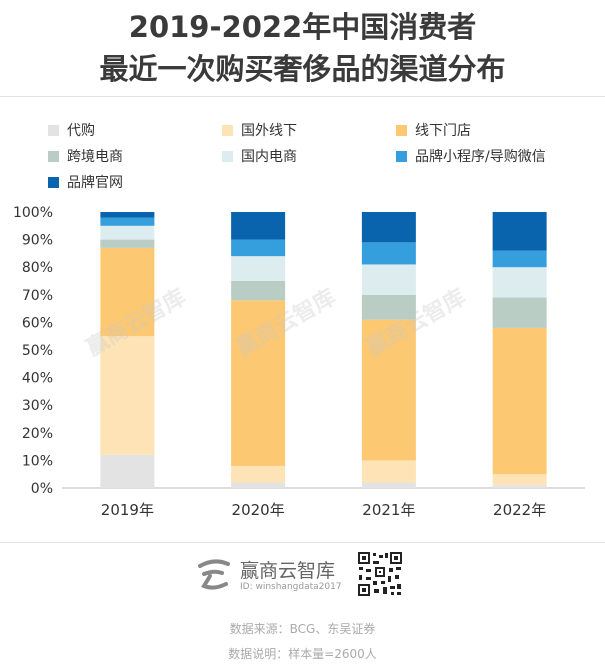 Image resolution: width=605 pixels, height=668 pixels. What do you see at coordinates (37, 241) in the screenshot?
I see `y-tick-label: 90%` at bounding box center [37, 241].